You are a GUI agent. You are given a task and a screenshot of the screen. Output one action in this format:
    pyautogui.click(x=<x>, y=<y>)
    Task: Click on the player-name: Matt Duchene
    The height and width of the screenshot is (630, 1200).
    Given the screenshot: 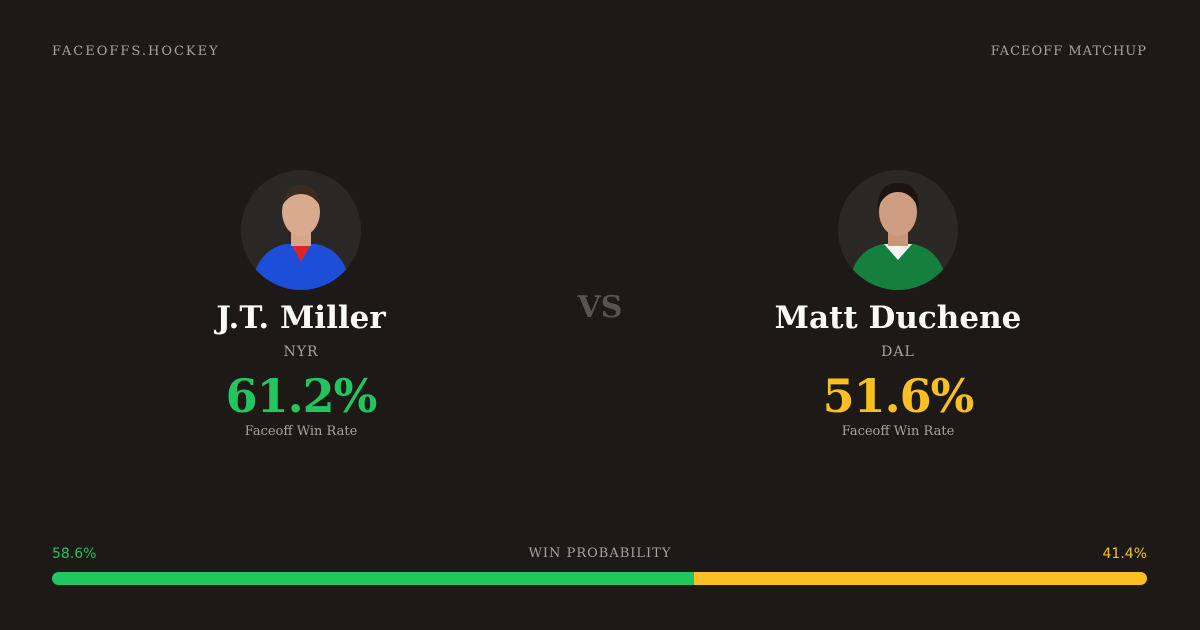 What is the action you would take?
    pyautogui.click(x=898, y=318)
    